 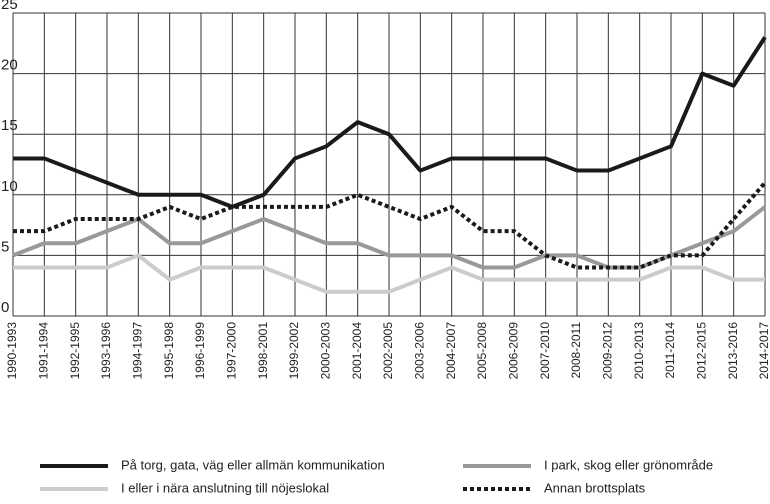 I want to click on legend-label: Annan brottsplats, so click(x=595, y=487).